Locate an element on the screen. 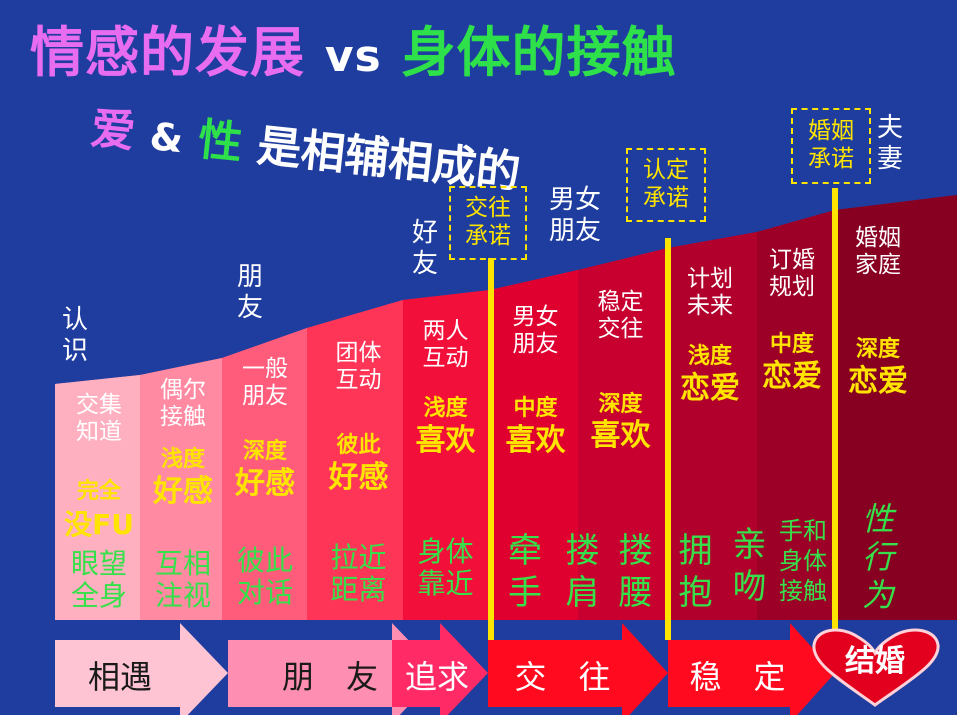 Image resolution: width=957 pixels, height=715 pixels. arrow-label-pengyou: 朋 友 is located at coordinates (329, 677).